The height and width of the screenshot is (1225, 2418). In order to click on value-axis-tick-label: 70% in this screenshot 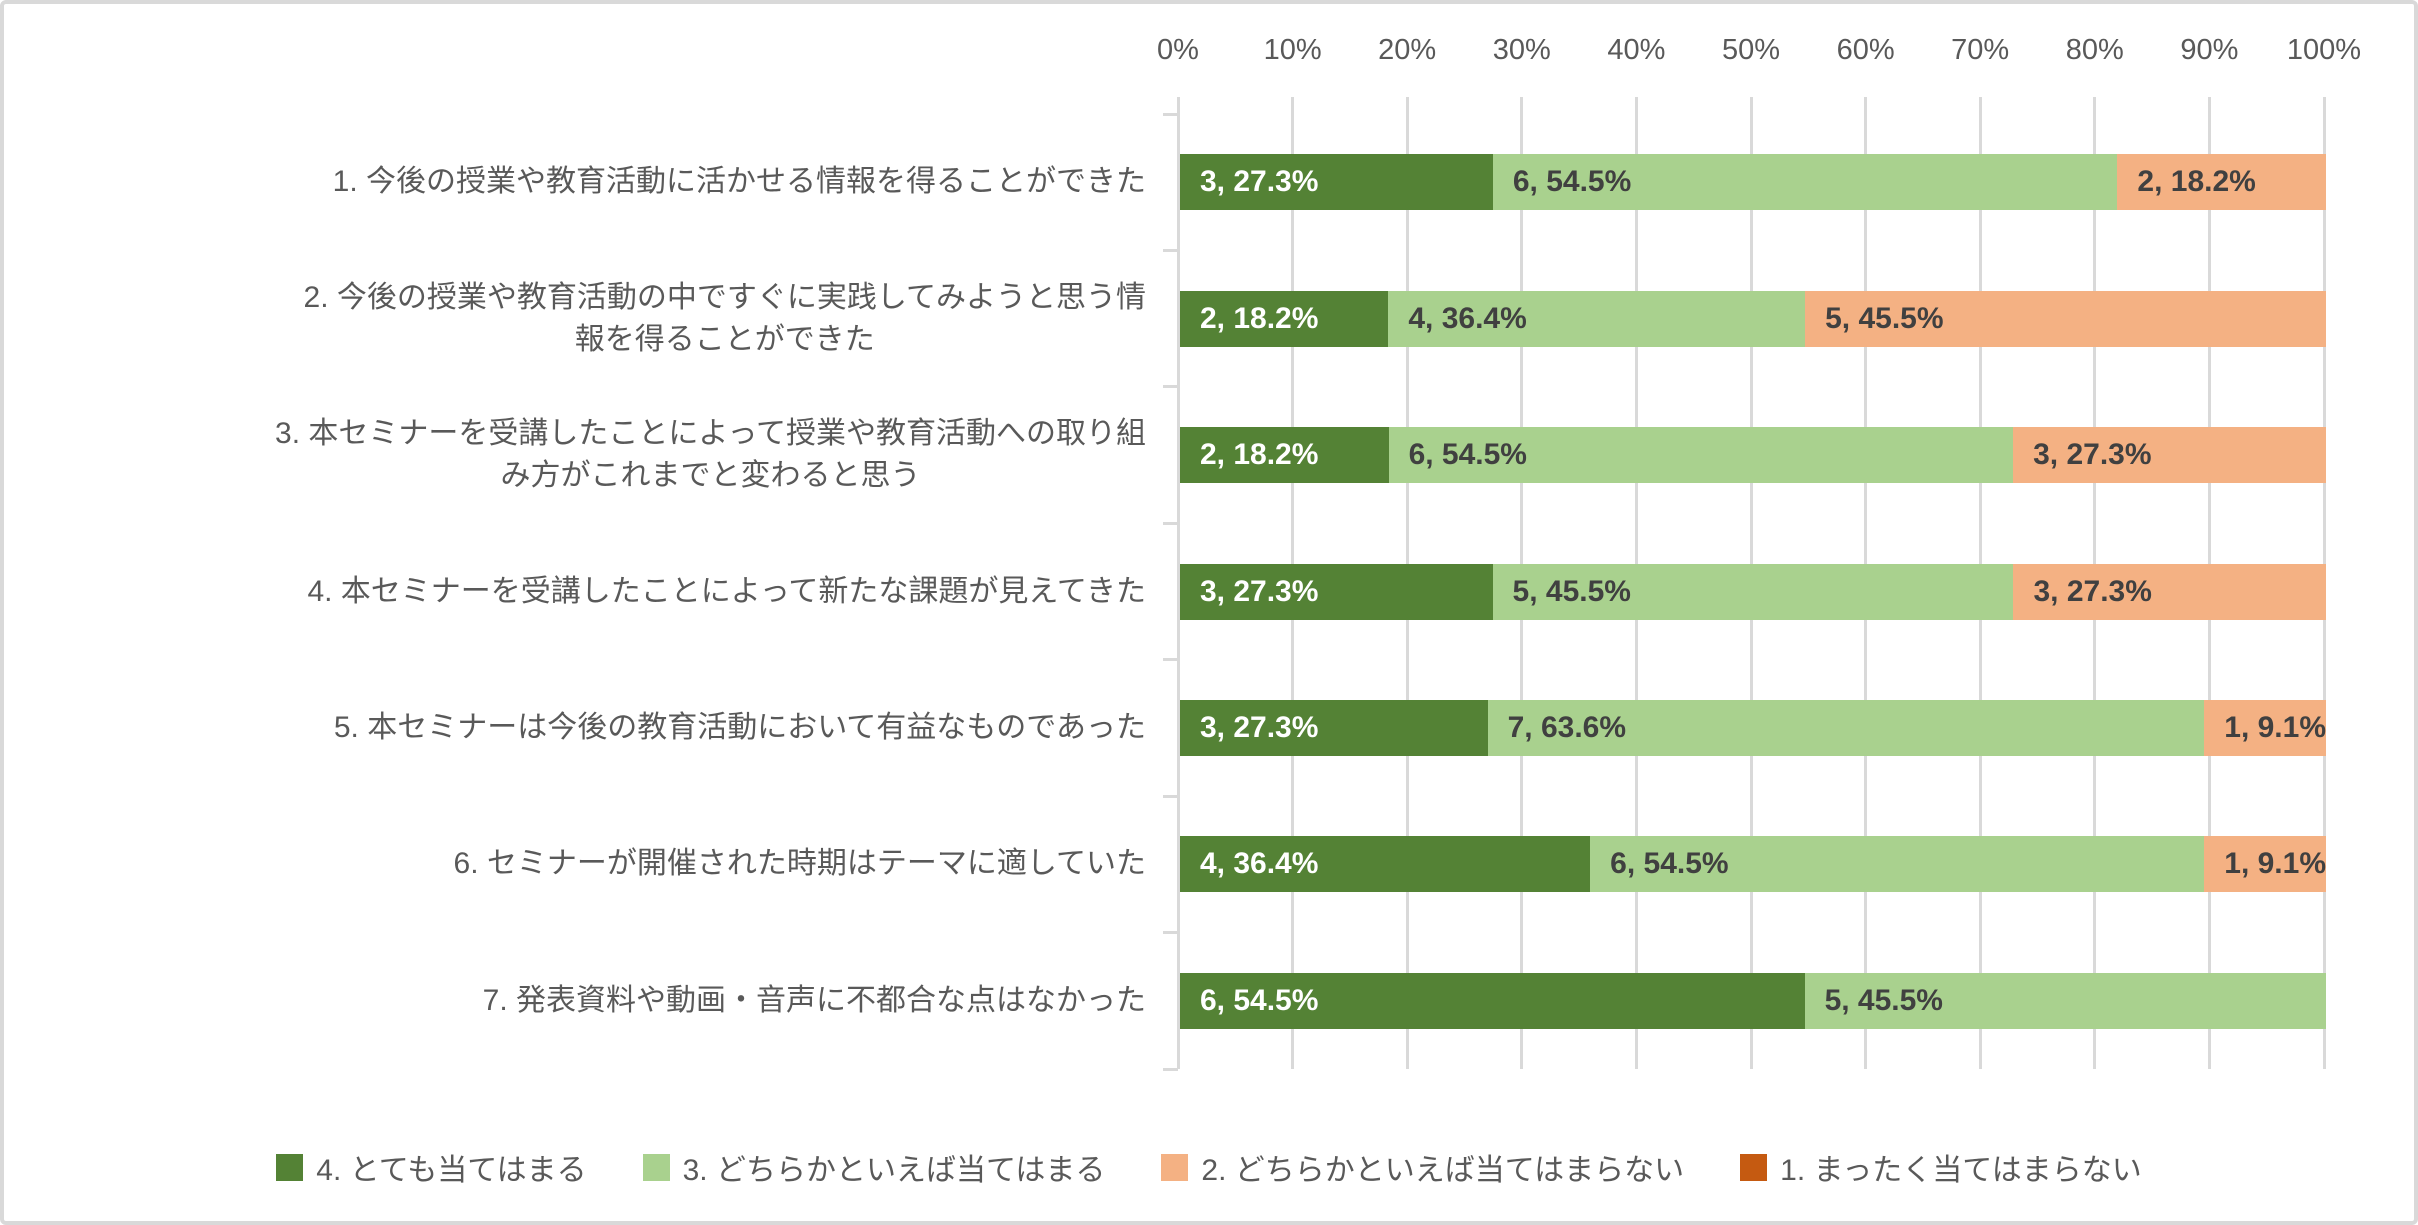, I will do `click(1980, 50)`.